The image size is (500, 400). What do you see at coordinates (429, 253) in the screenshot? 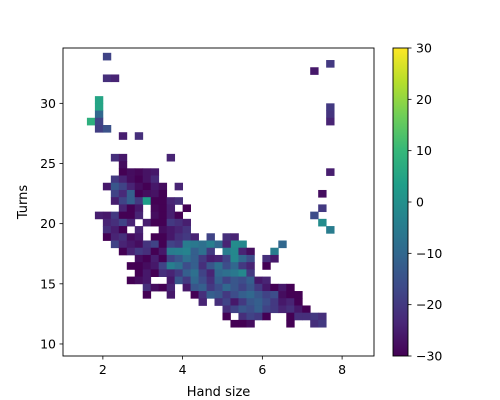
I see `colorbar-tick-label: −10` at bounding box center [429, 253].